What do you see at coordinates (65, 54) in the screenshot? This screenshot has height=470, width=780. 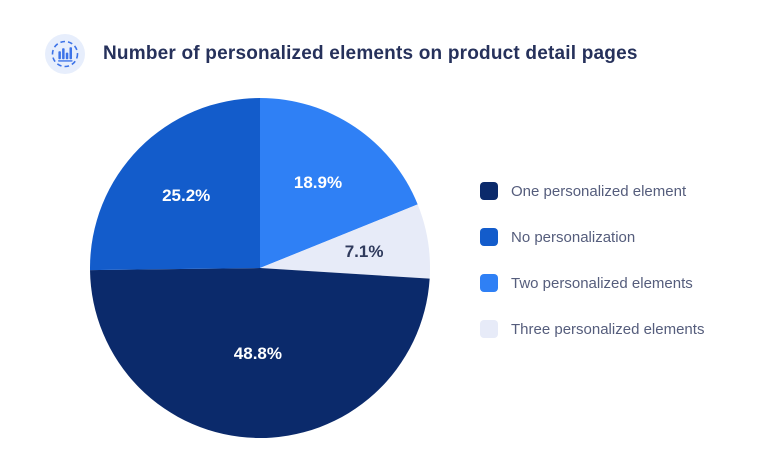 I see `bar-chart-icon` at bounding box center [65, 54].